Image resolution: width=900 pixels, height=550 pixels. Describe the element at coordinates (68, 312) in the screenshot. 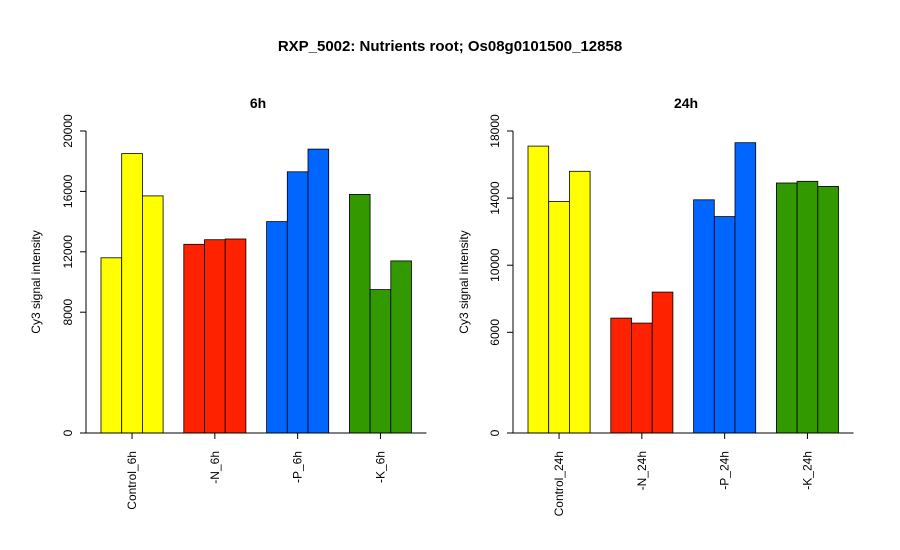

I see `y-tick-label-0-1: 8000` at that location.